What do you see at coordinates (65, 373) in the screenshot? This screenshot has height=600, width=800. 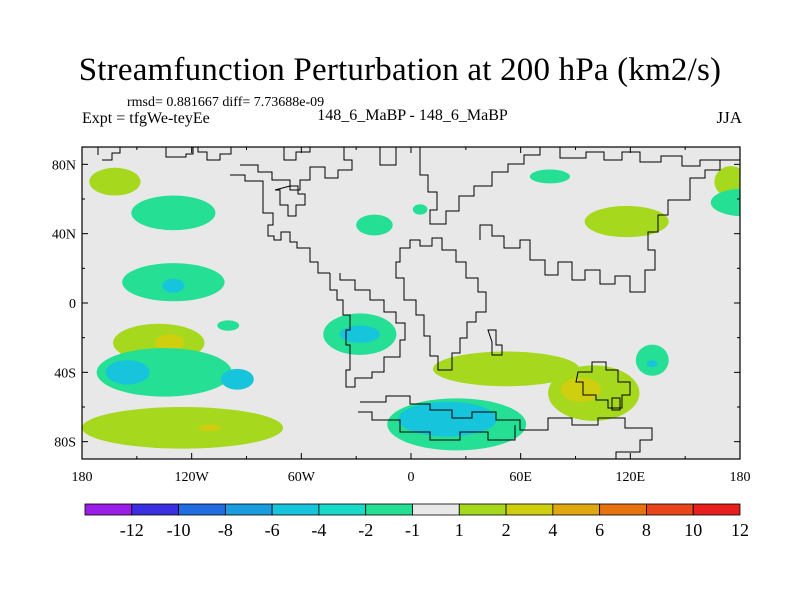 I see `y-tick-label: 40S` at bounding box center [65, 373].